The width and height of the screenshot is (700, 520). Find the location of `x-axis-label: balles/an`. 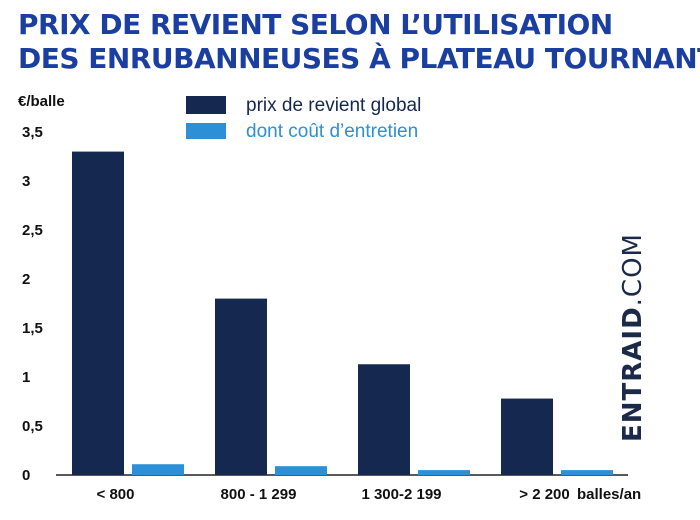

x-axis-label: balles/an is located at coordinates (609, 494).